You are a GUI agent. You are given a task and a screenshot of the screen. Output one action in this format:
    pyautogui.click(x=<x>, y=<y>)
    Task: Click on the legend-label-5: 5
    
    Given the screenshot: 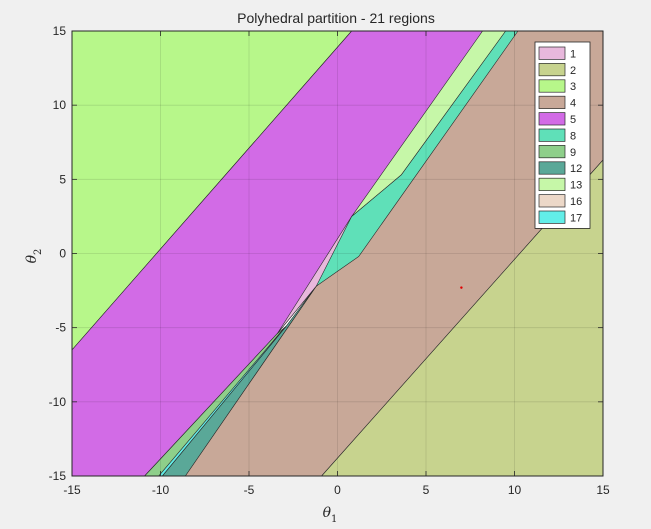 What is the action you would take?
    pyautogui.click(x=573, y=120)
    